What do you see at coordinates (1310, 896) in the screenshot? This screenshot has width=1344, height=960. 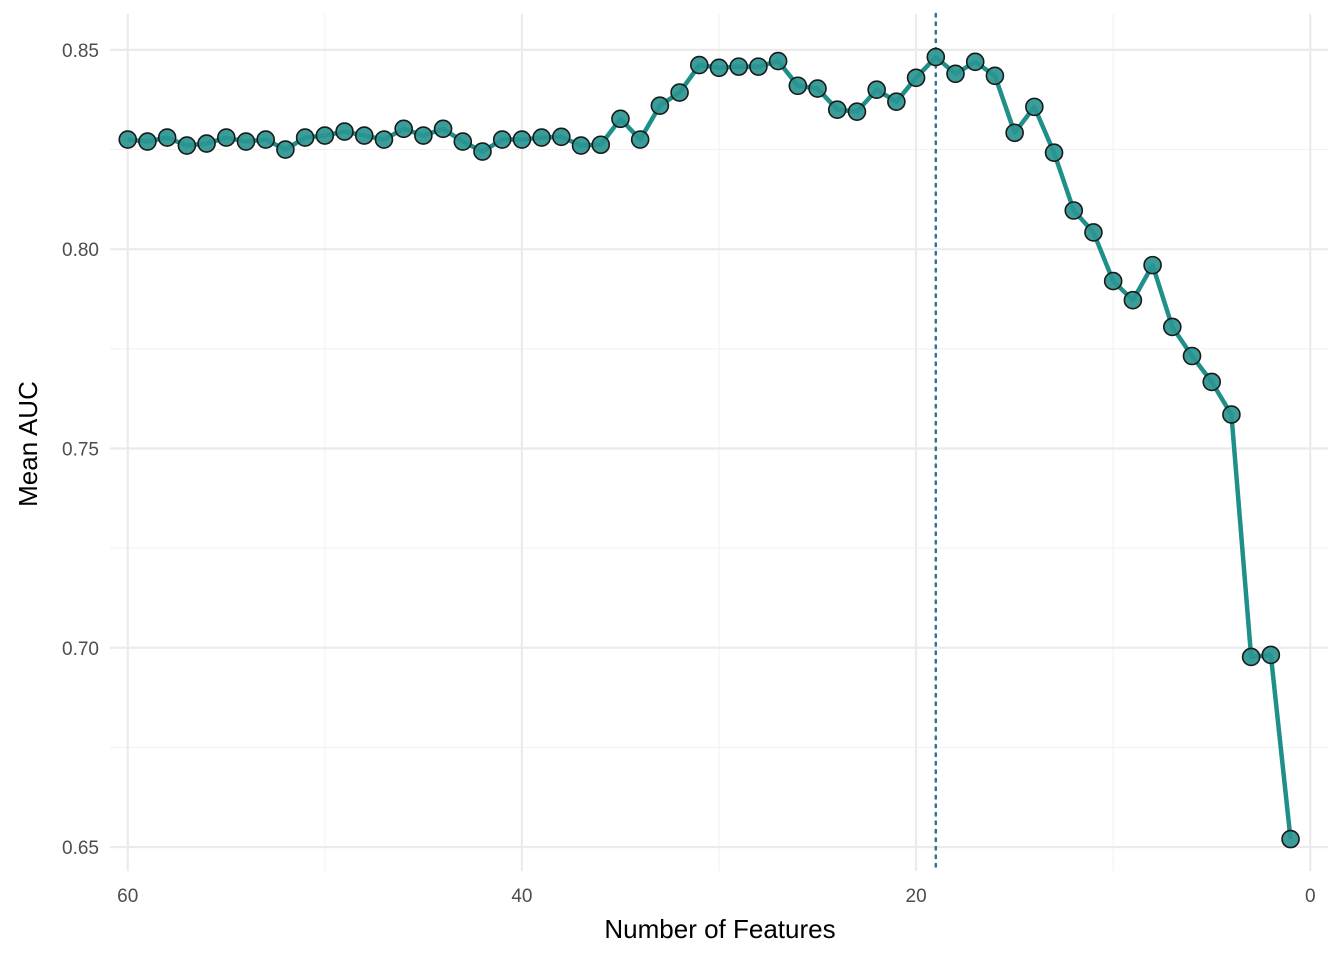 I see `x-tick-label: 0` at bounding box center [1310, 896].